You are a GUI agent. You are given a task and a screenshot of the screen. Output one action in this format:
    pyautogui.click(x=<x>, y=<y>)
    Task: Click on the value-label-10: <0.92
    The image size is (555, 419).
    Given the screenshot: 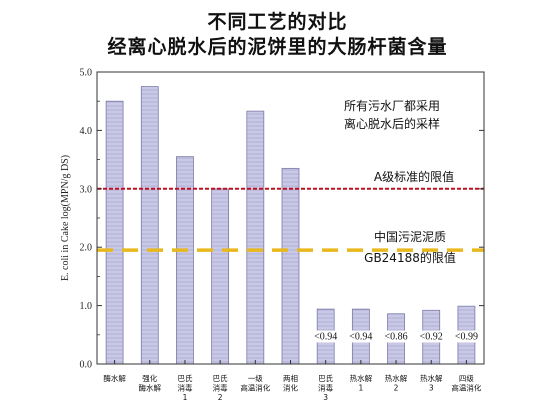 What is the action you would take?
    pyautogui.click(x=431, y=336)
    